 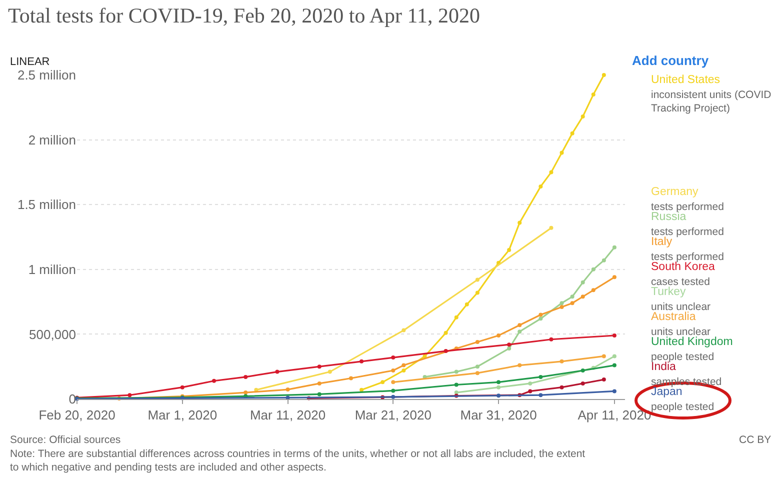 I want to click on text: Italy, so click(x=661, y=242).